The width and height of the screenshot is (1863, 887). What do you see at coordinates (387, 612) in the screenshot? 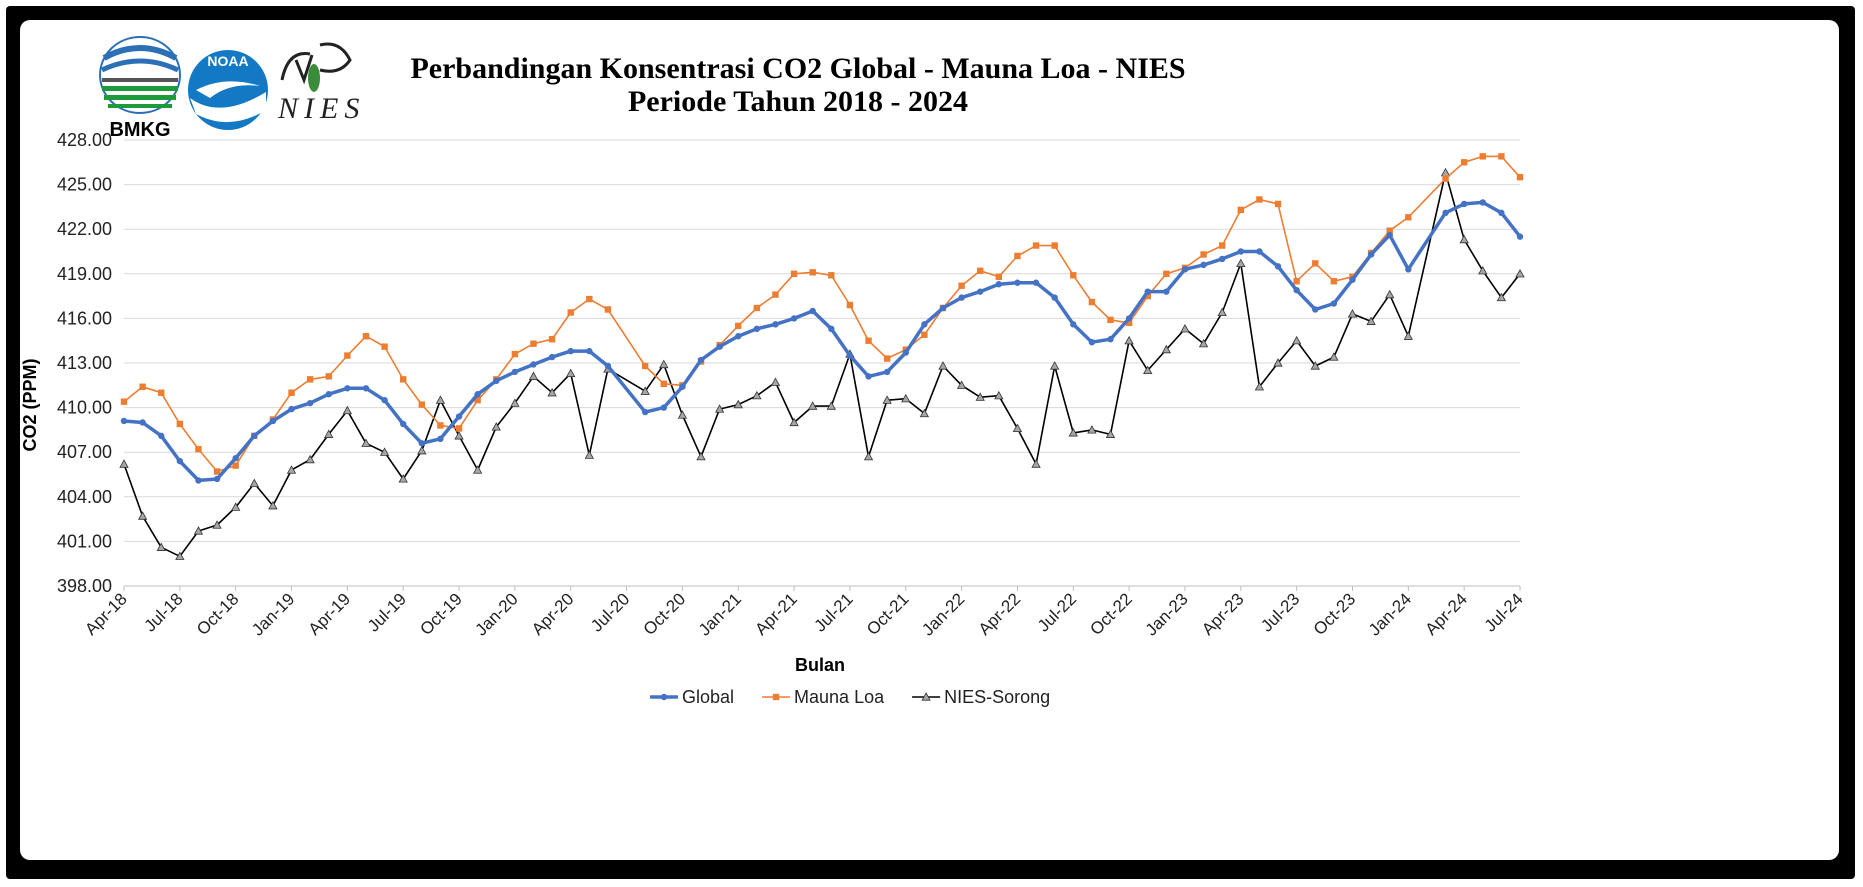
I see `x-tick-label: Jul-19` at bounding box center [387, 612].